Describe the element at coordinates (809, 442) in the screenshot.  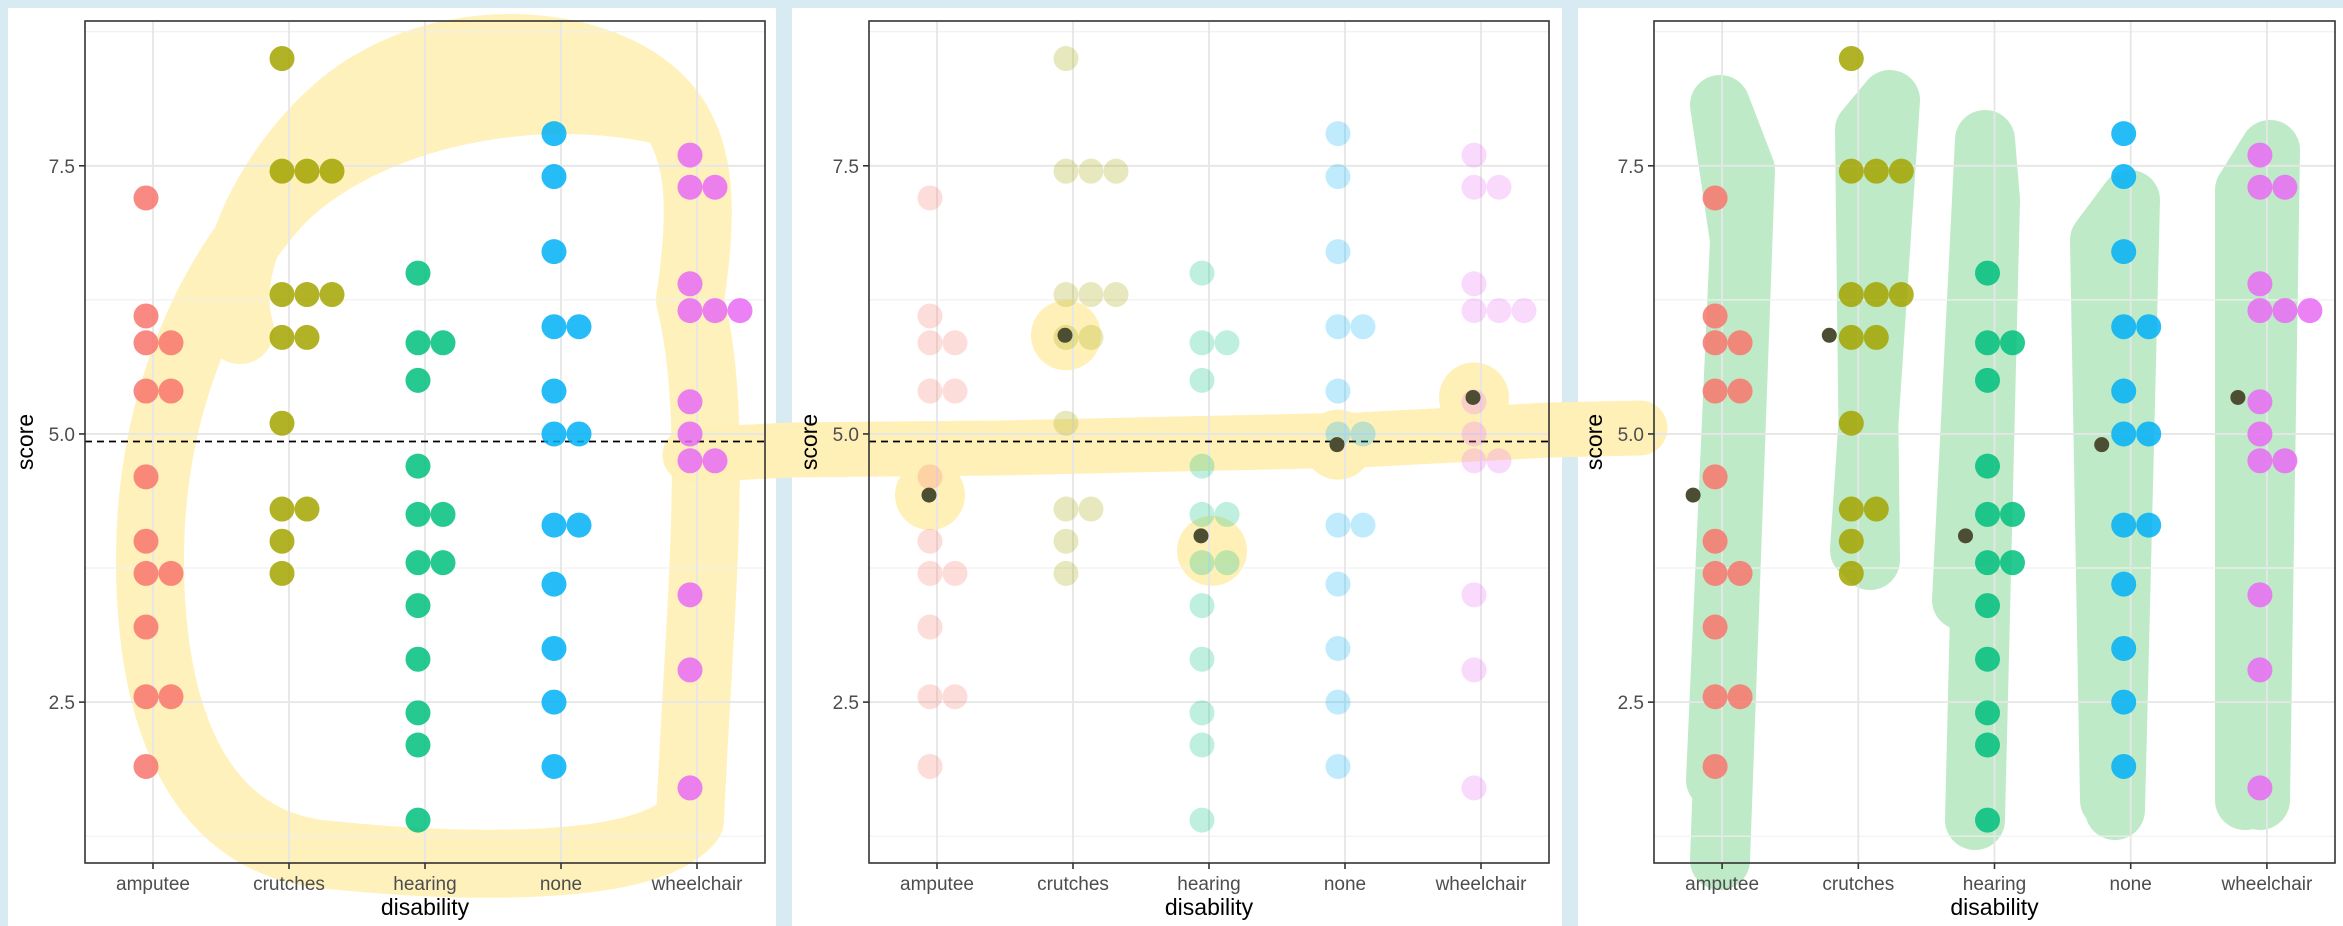
I see `y-axis-title: score` at that location.